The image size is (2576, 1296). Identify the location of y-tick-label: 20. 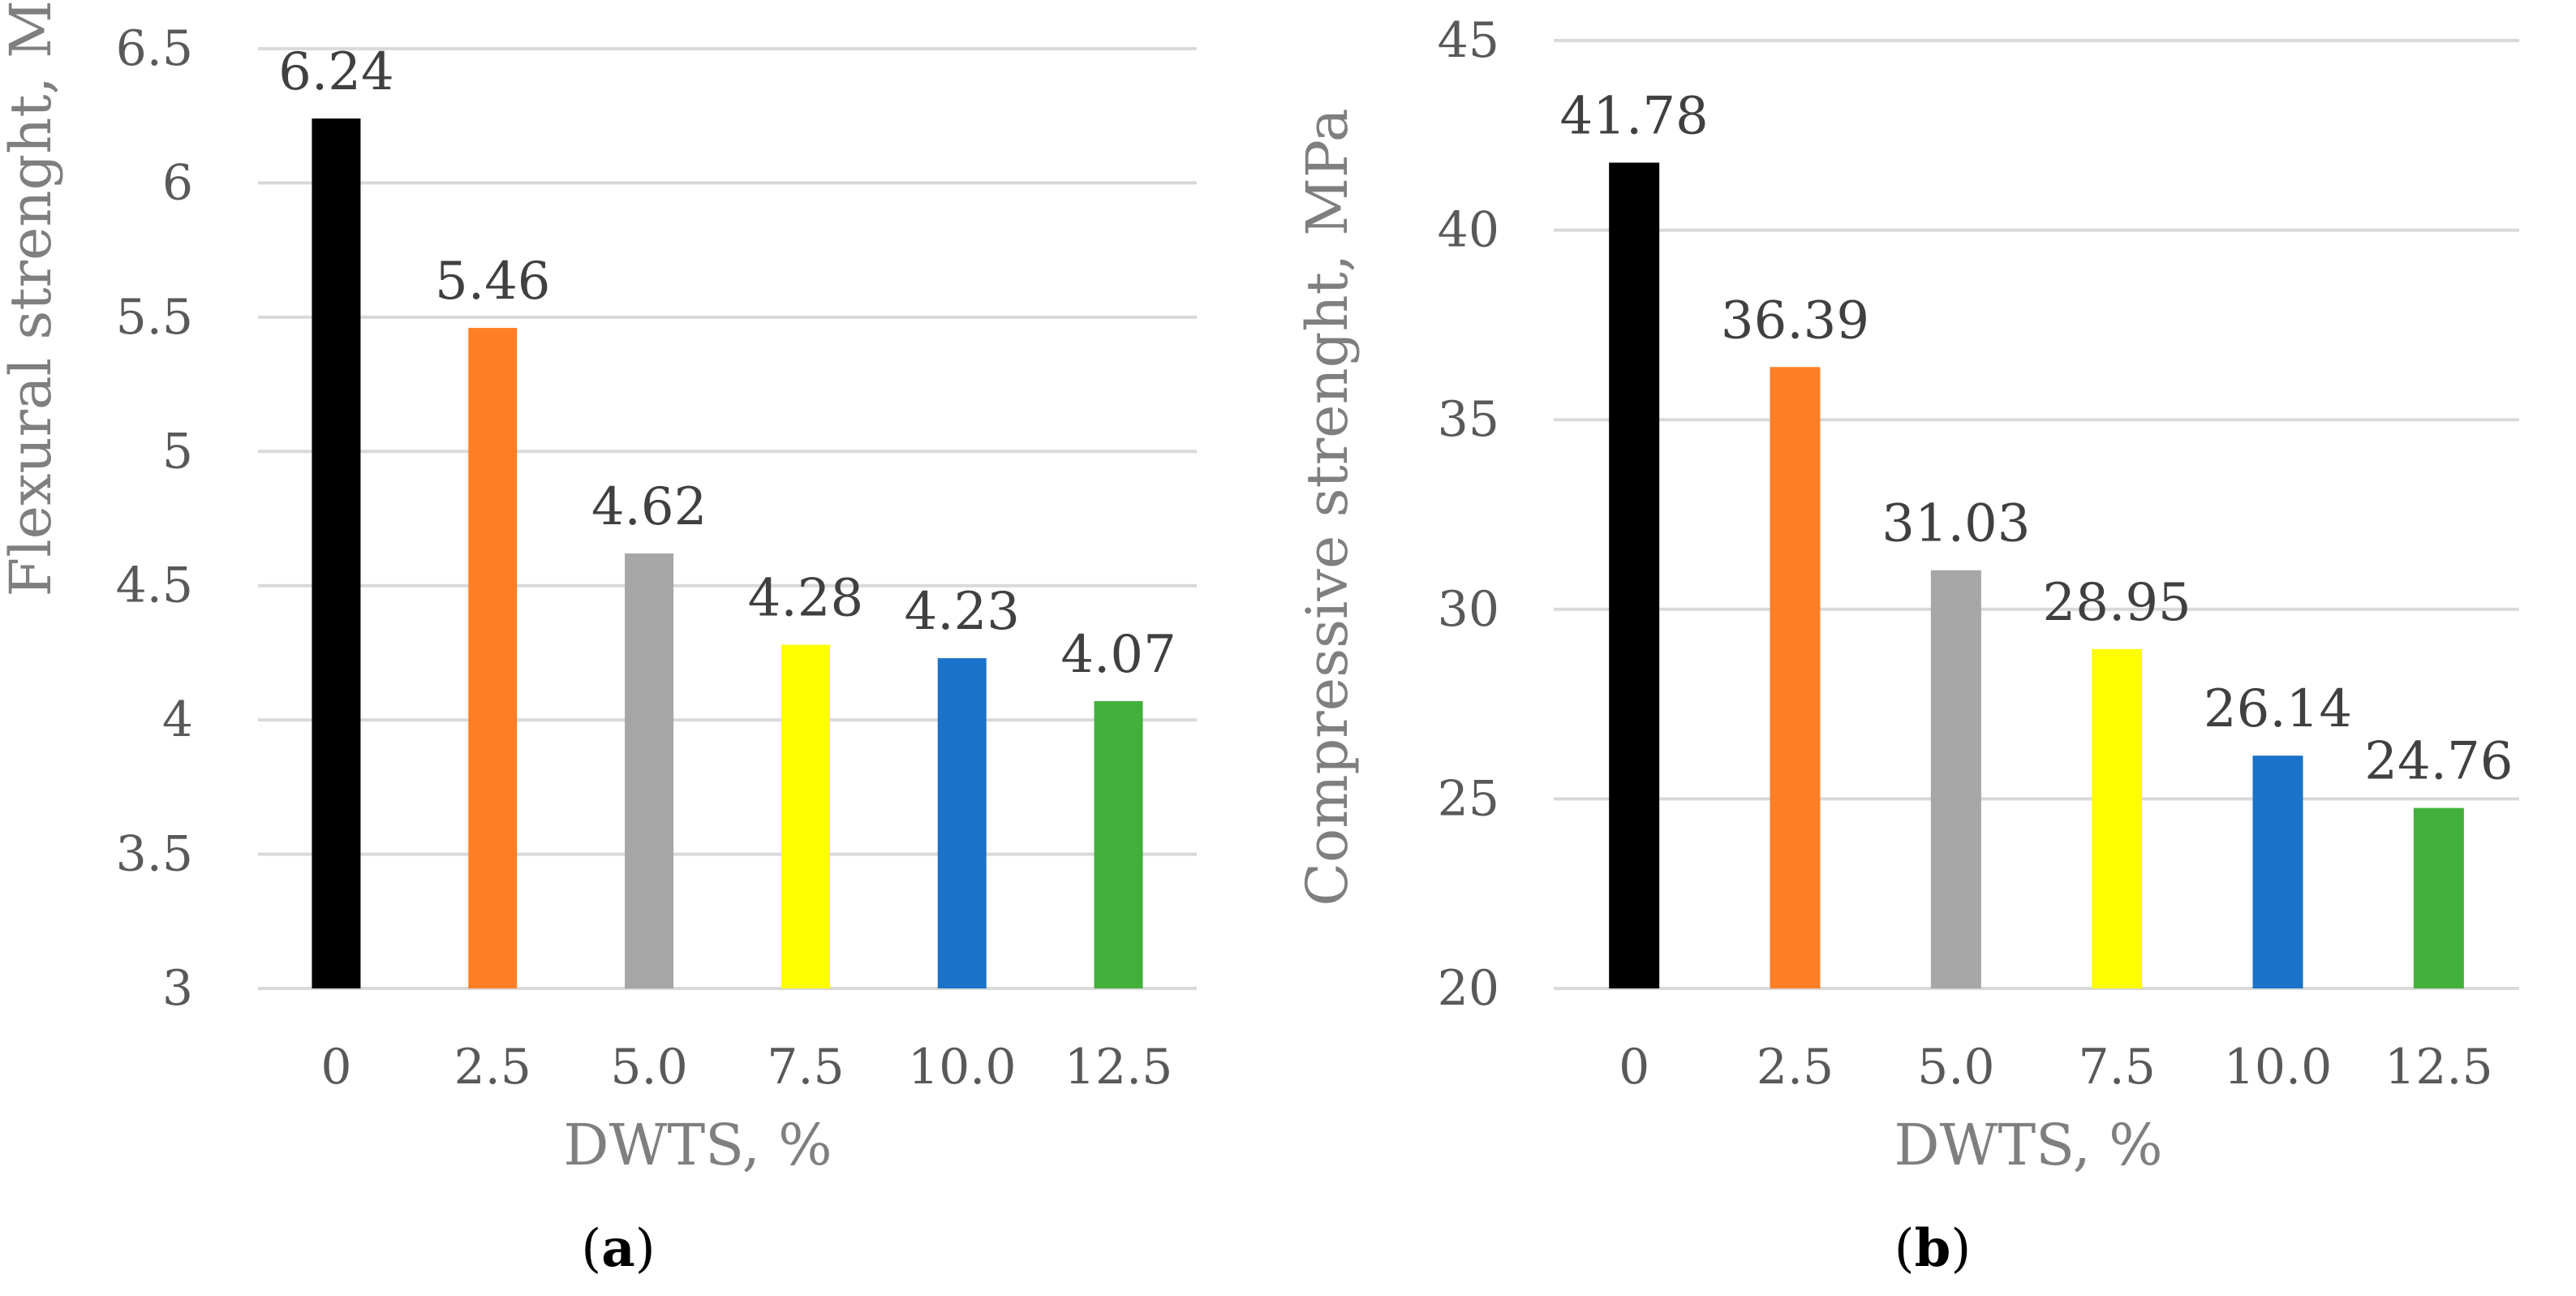
(1468, 989).